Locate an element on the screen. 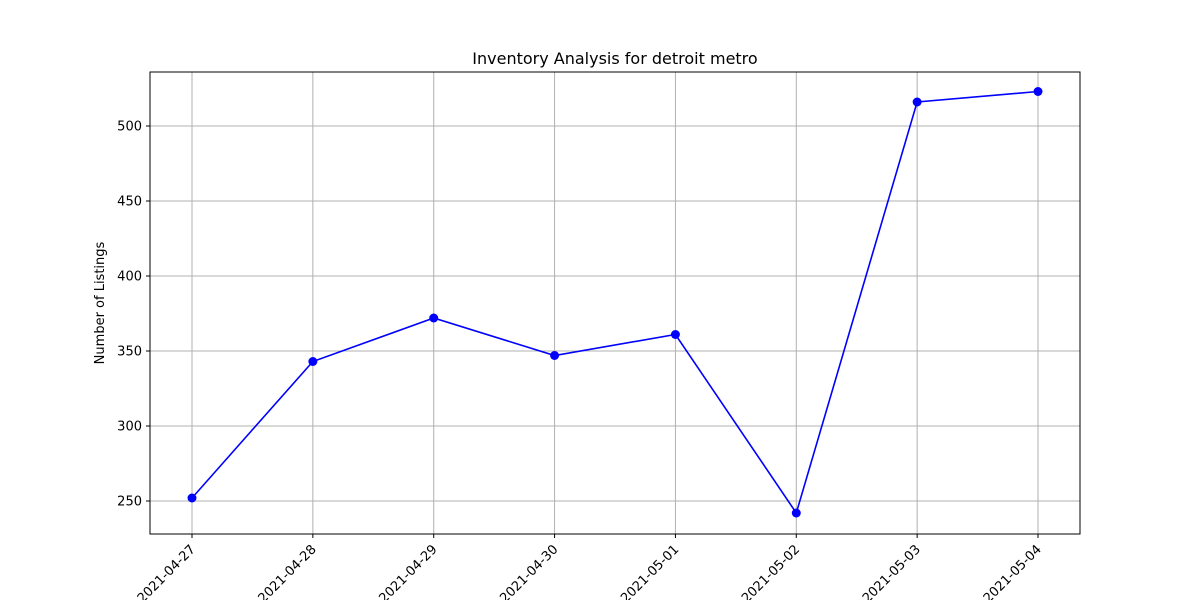 This screenshot has width=1200, height=600. y-axis-label: Number of Listings is located at coordinates (100, 302).